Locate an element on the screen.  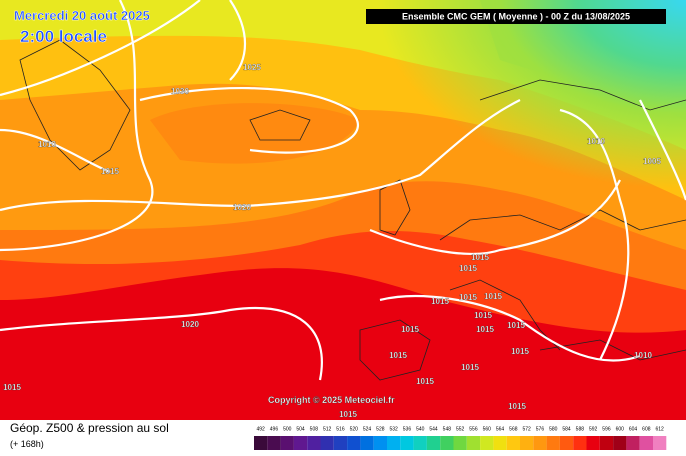
scale-label: 540 is located at coordinates (420, 429).